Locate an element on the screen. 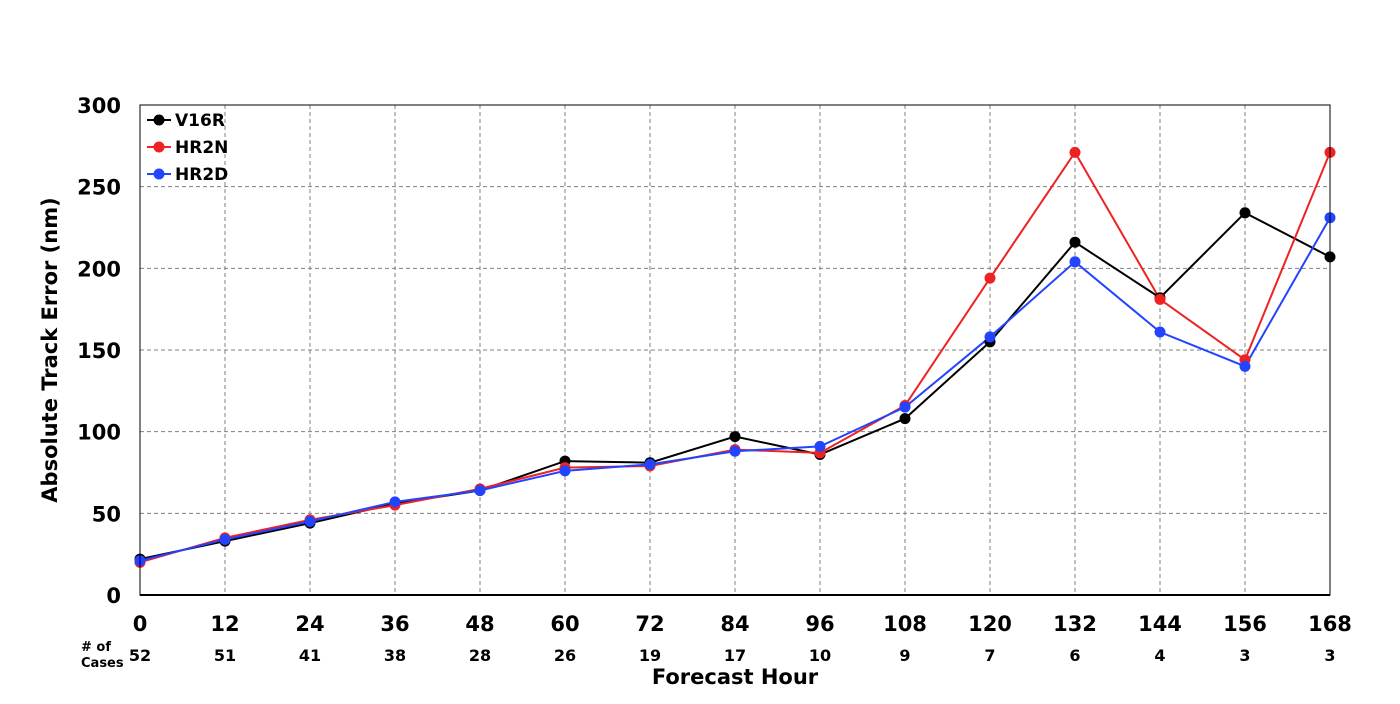 Image resolution: width=1400 pixels, height=704 pixels. case-count-label: 26 is located at coordinates (565, 655).